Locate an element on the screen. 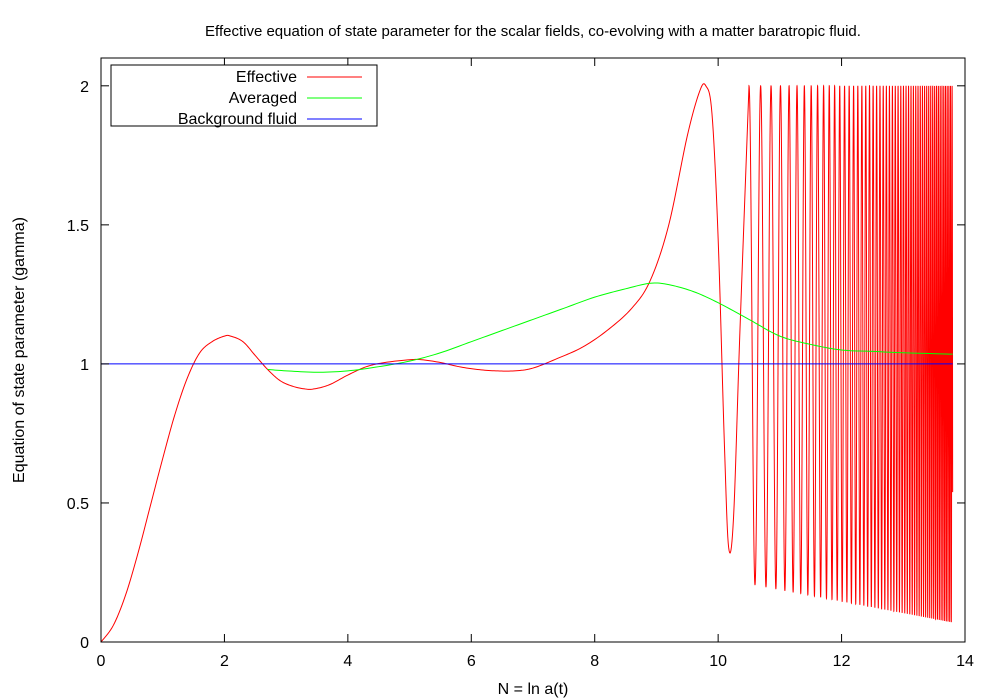  legend-box is located at coordinates (244, 95).